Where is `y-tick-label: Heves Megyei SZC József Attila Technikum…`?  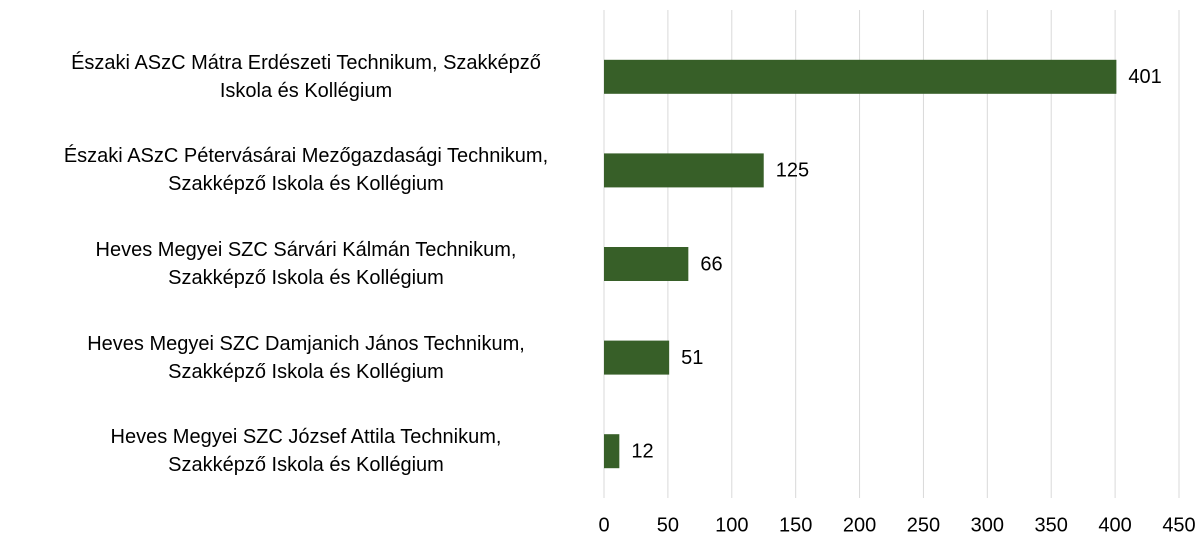
y-tick-label: Heves Megyei SZC József Attila Technikum… is located at coordinates (306, 451).